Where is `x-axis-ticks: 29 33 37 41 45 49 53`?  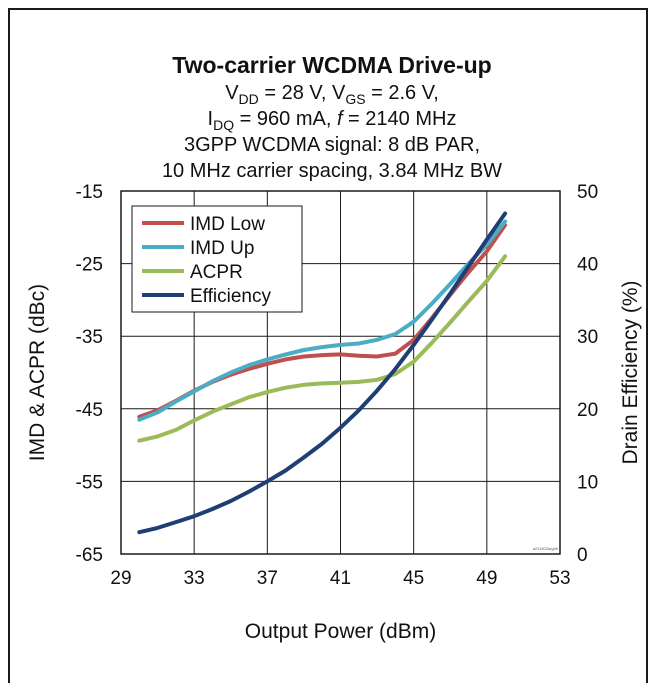 x-axis-ticks: 29 33 37 41 45 49 53 is located at coordinates (340, 578).